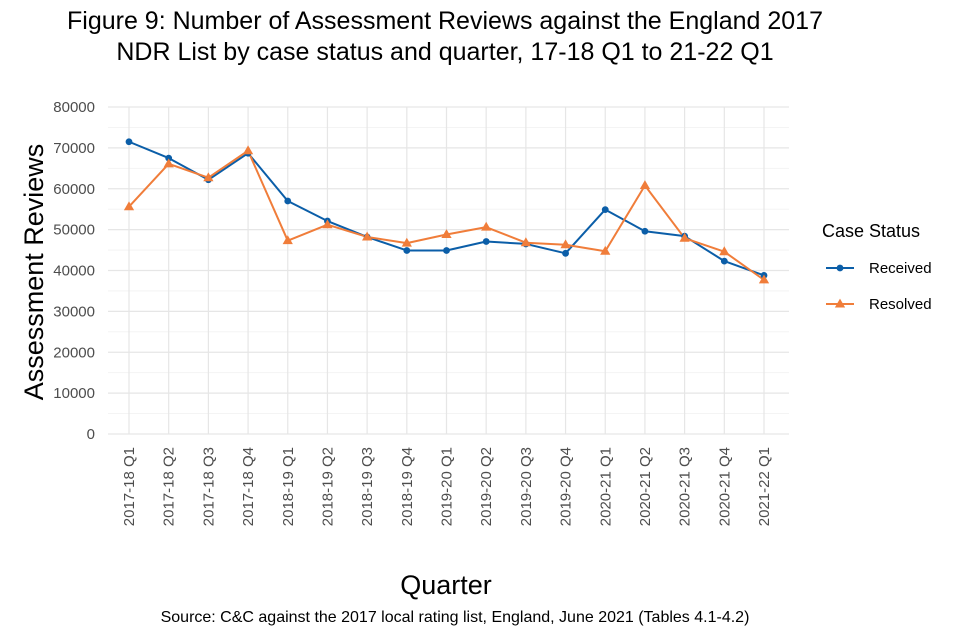  I want to click on legend-title: Case Status, so click(871, 231).